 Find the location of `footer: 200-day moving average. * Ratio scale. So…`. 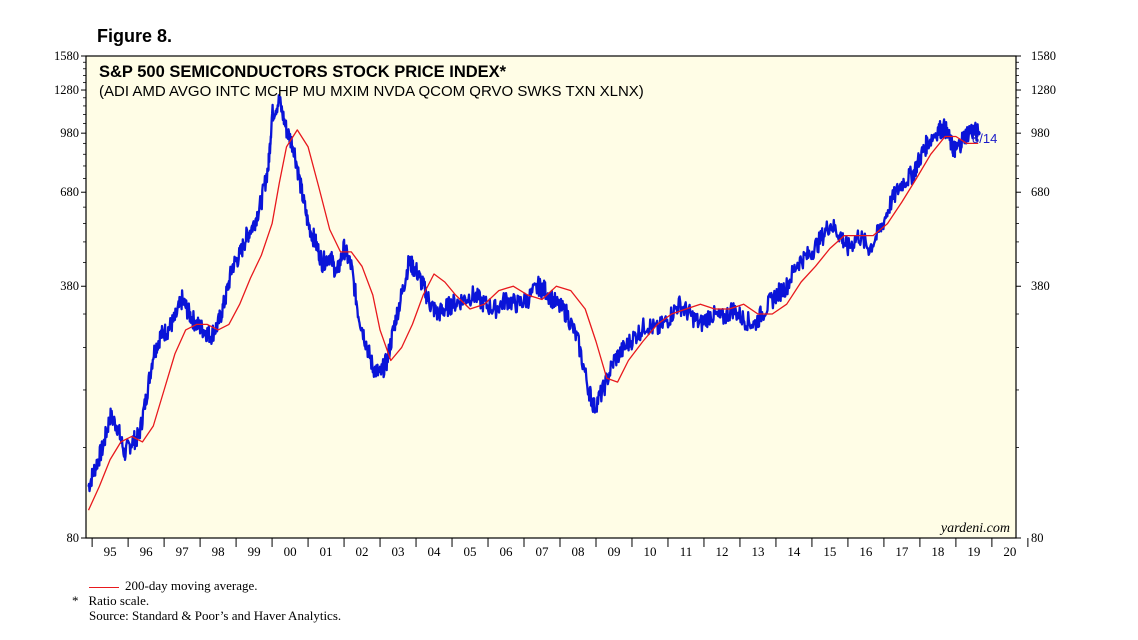

footer: 200-day moving average. * Ratio scale. So… is located at coordinates (206, 600).